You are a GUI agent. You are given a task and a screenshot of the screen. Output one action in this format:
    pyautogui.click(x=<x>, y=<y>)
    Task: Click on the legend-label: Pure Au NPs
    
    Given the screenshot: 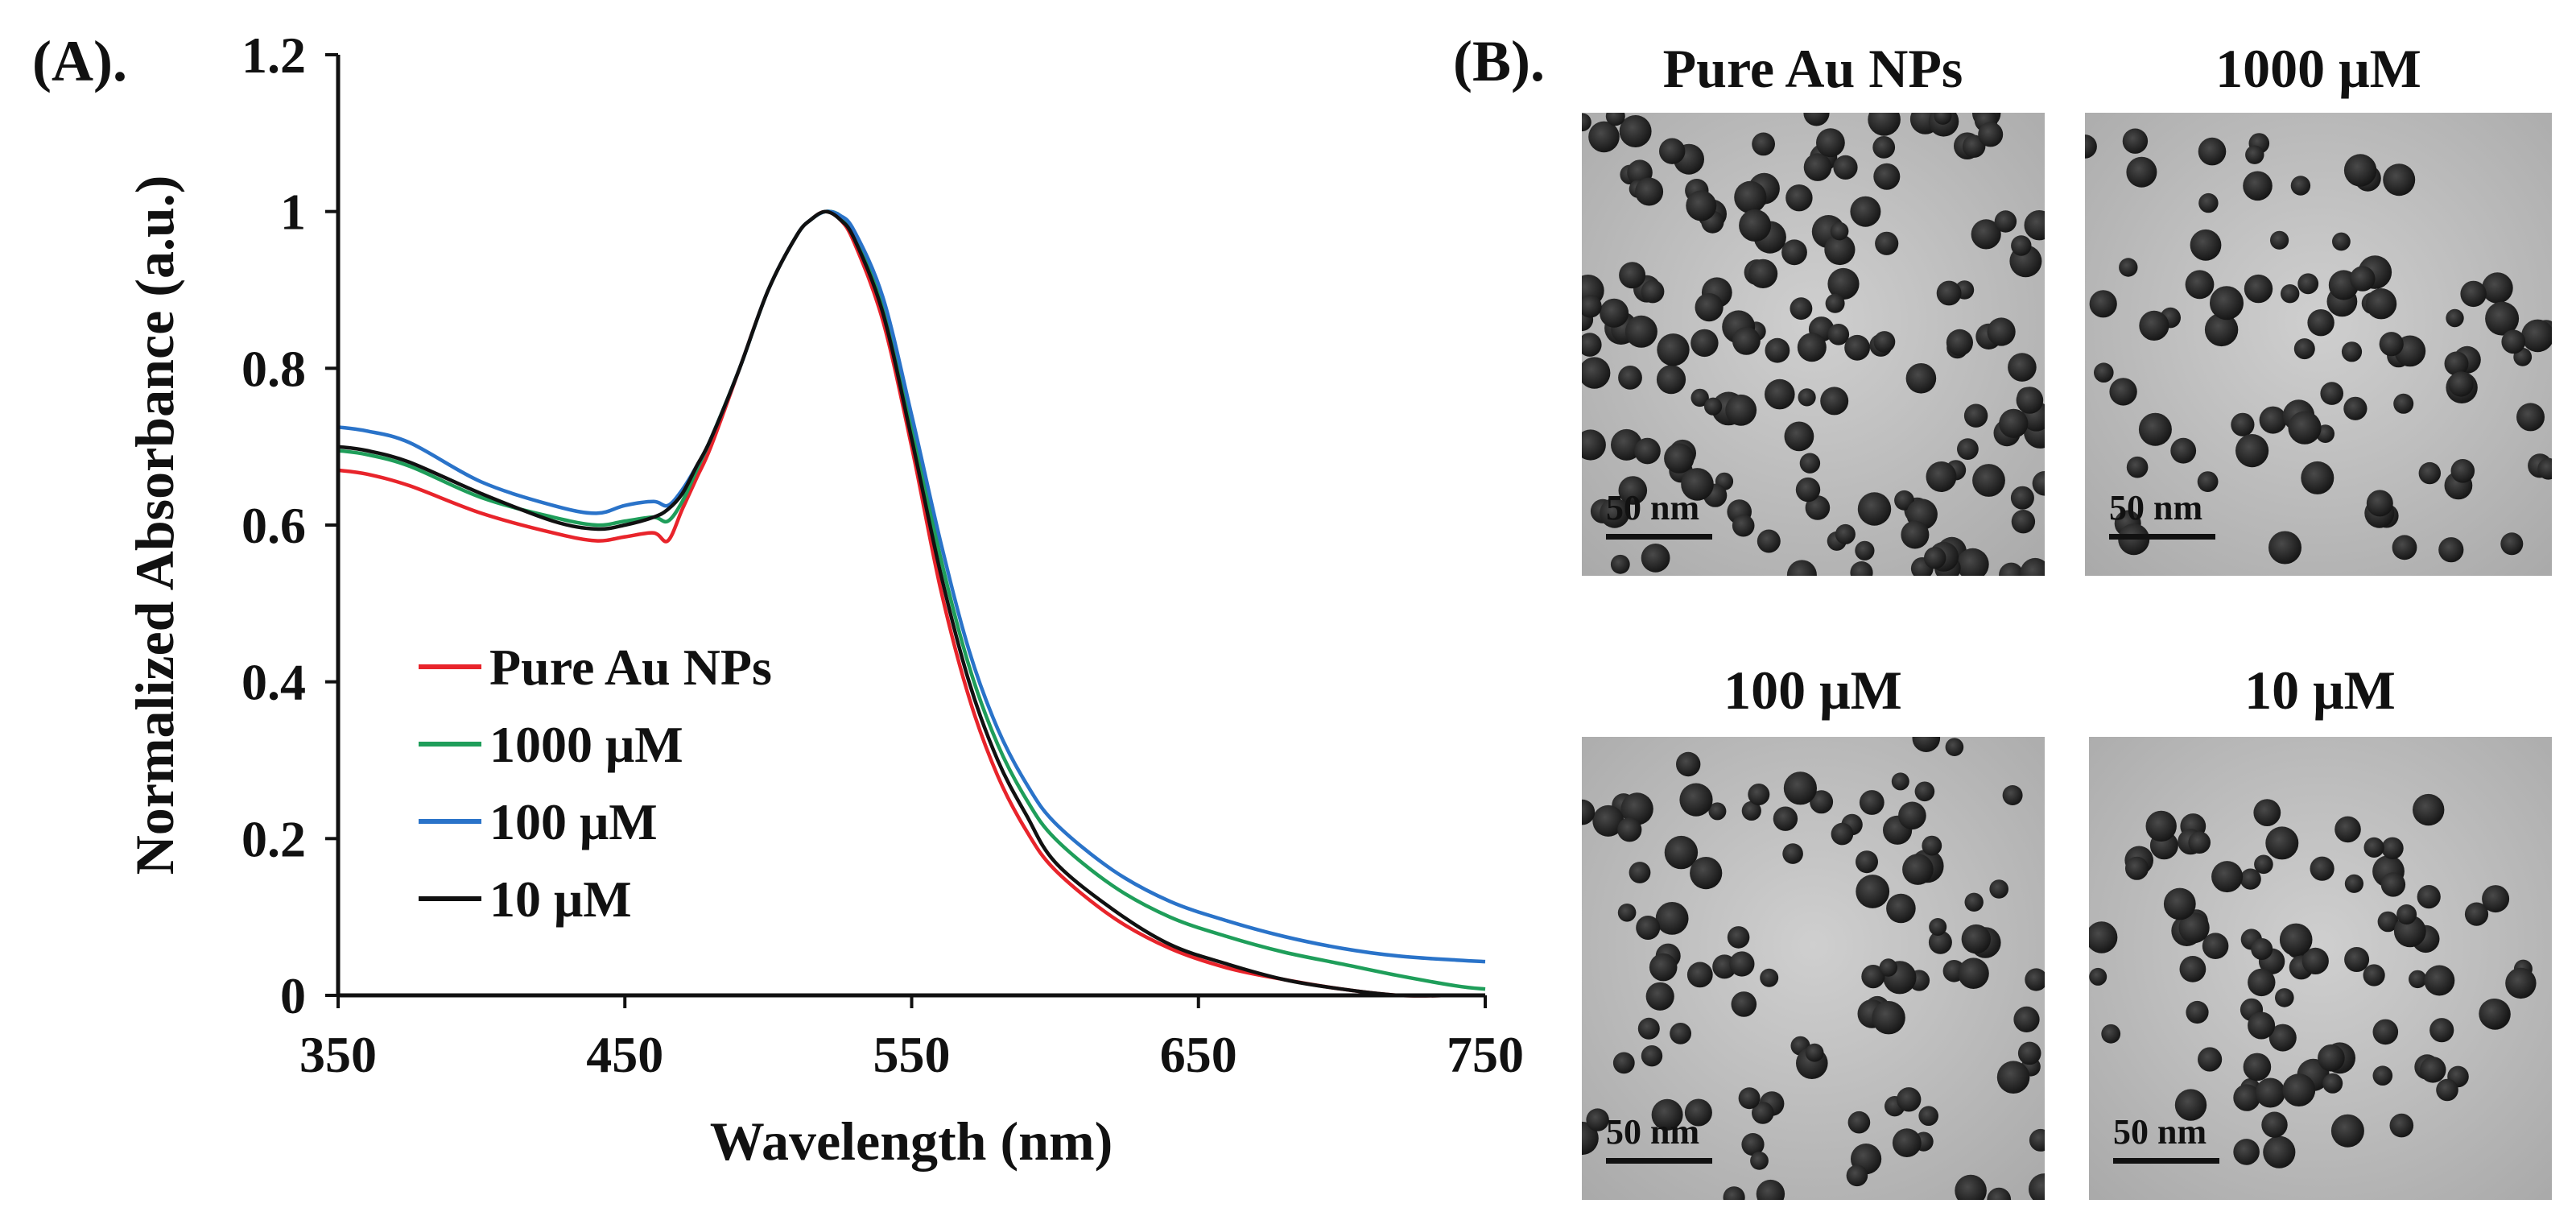 What is the action you would take?
    pyautogui.click(x=630, y=667)
    